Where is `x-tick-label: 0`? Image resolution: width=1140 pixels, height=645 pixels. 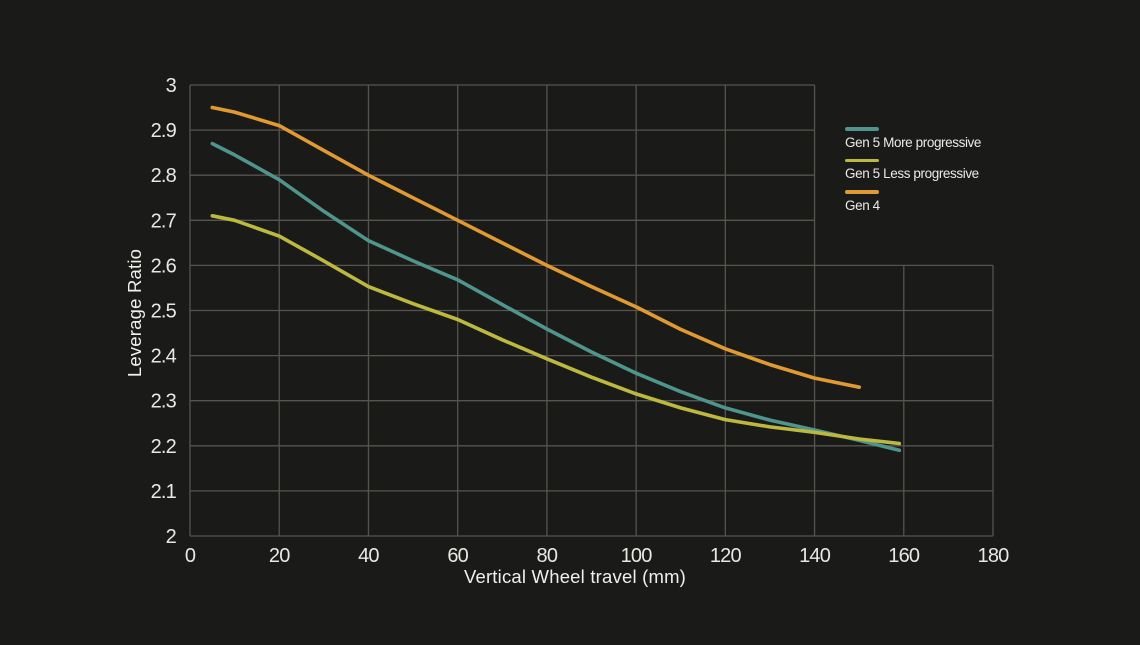 x-tick-label: 0 is located at coordinates (190, 556).